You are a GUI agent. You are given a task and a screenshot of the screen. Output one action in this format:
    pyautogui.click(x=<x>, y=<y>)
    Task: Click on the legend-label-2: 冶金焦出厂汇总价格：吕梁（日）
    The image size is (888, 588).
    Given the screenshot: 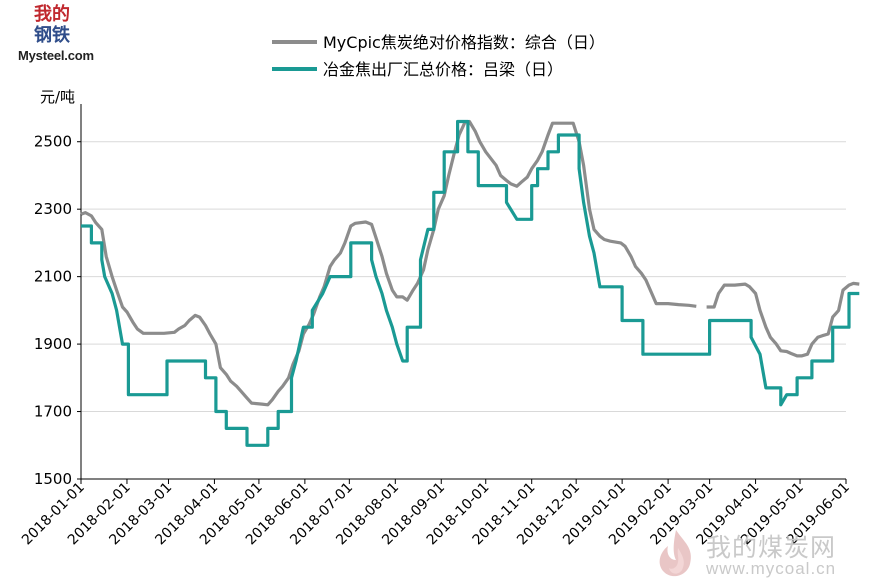 What is the action you would take?
    pyautogui.click(x=443, y=69)
    